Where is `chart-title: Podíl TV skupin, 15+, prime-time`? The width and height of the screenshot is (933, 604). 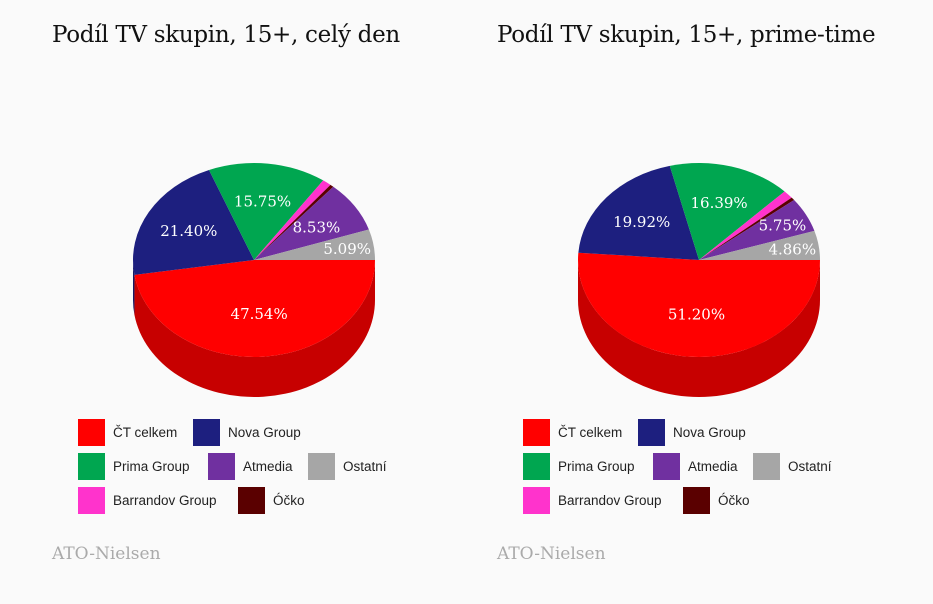 chart-title: Podíl TV skupin, 15+, prime-time is located at coordinates (686, 35).